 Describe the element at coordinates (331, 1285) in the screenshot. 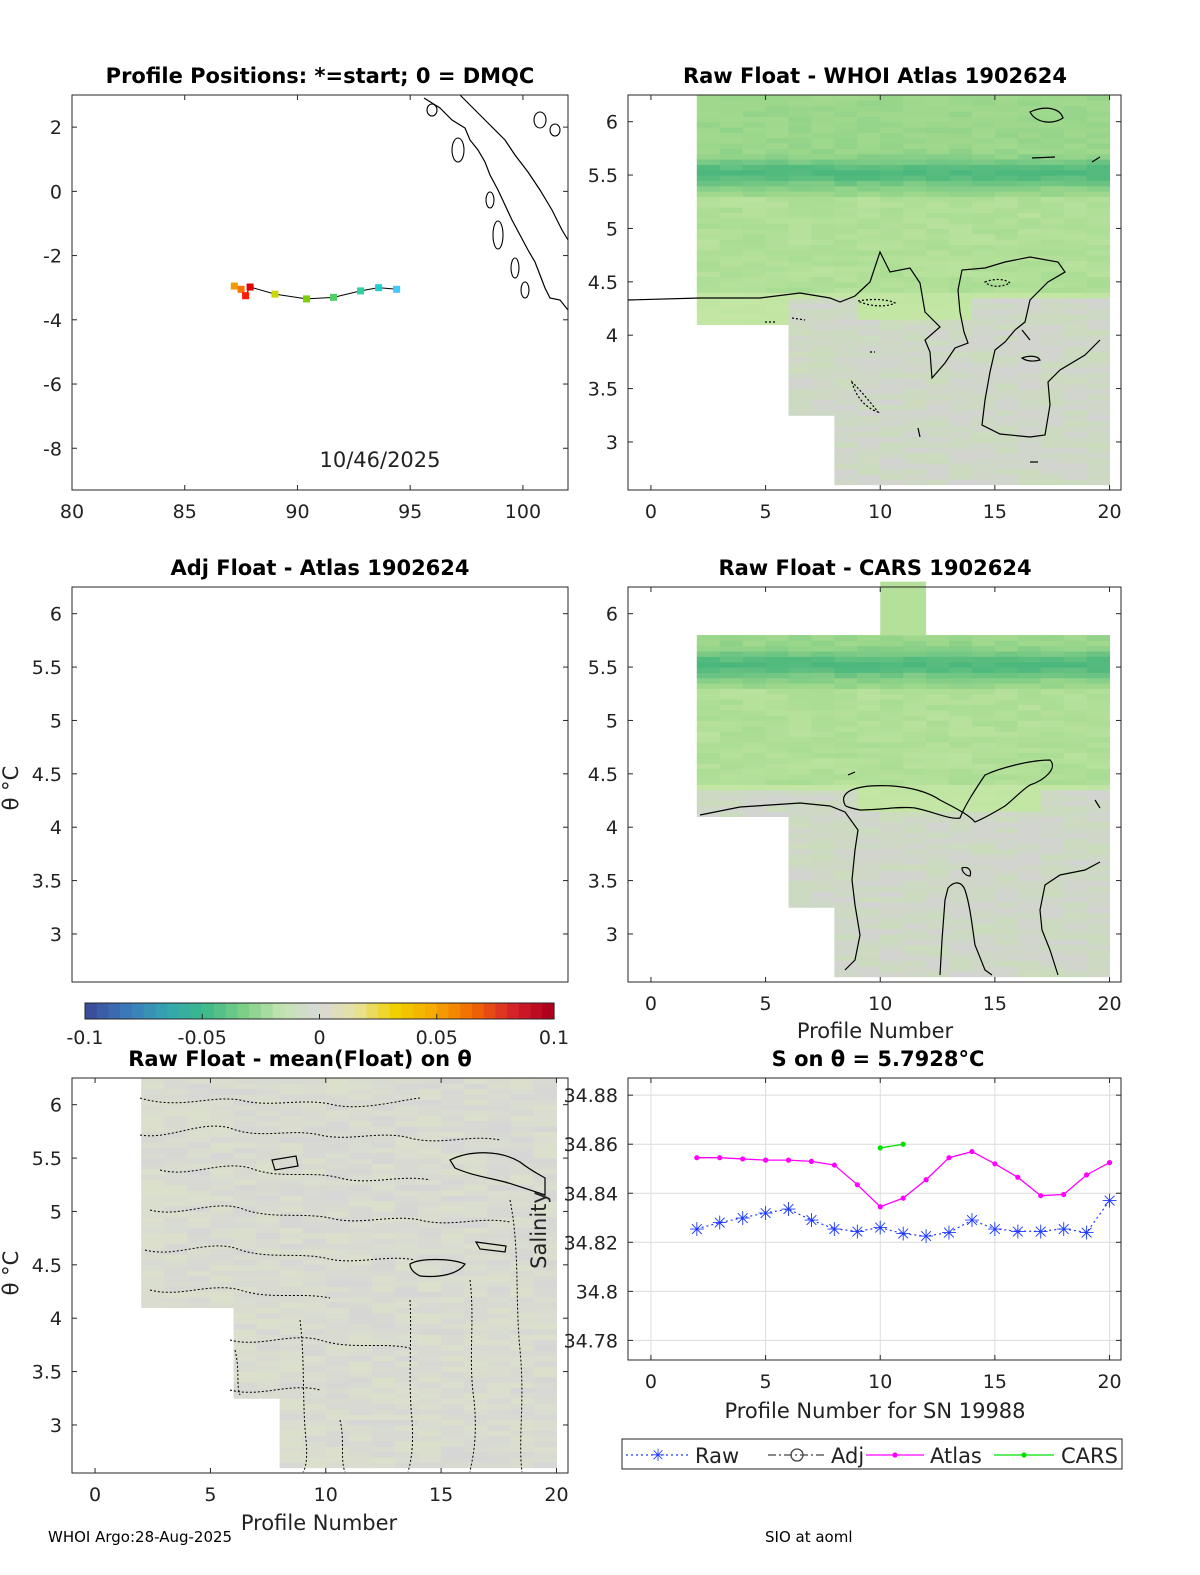

I see `raw-mean-contours` at that location.